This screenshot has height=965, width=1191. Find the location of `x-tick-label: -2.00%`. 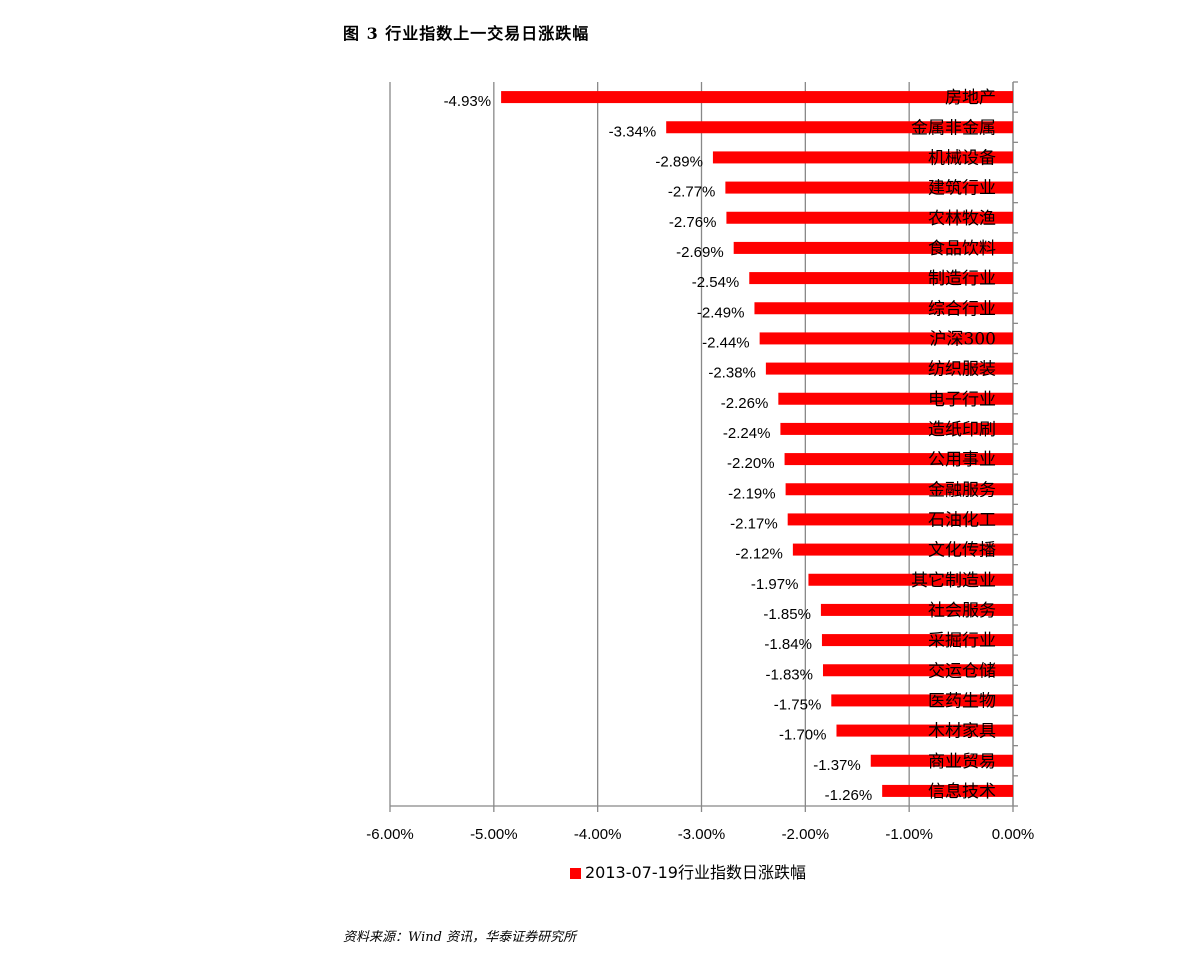

x-tick-label: -2.00% is located at coordinates (806, 834).